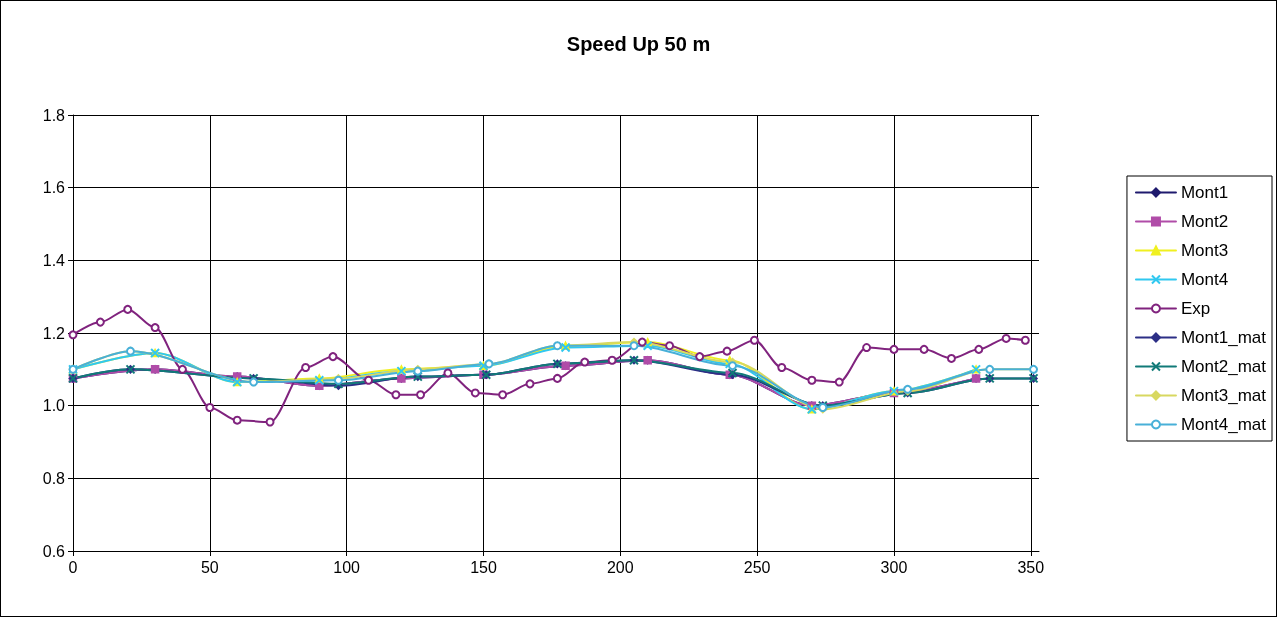 Image resolution: width=1277 pixels, height=617 pixels. Describe the element at coordinates (54, 478) in the screenshot. I see `y-tick-label: 0.8` at that location.